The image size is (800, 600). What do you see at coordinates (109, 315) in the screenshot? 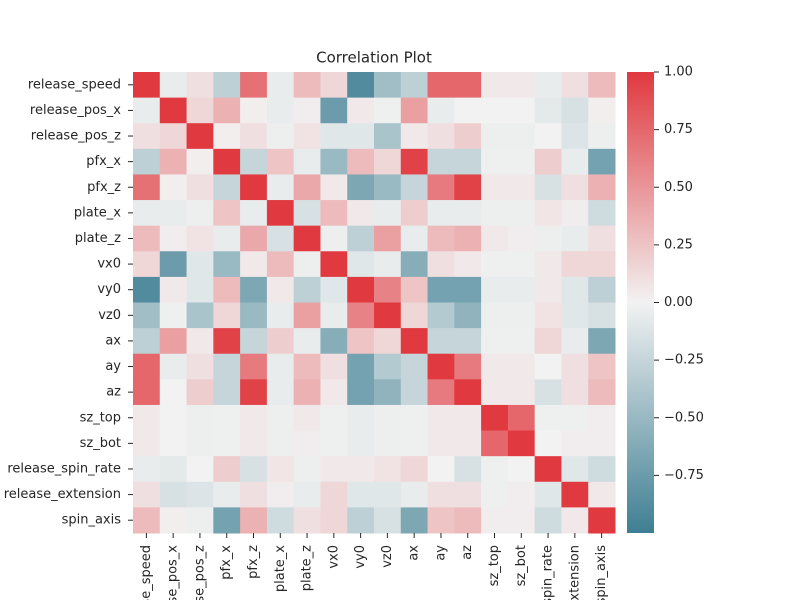
I see `y-tick-label: vz0` at bounding box center [109, 315].